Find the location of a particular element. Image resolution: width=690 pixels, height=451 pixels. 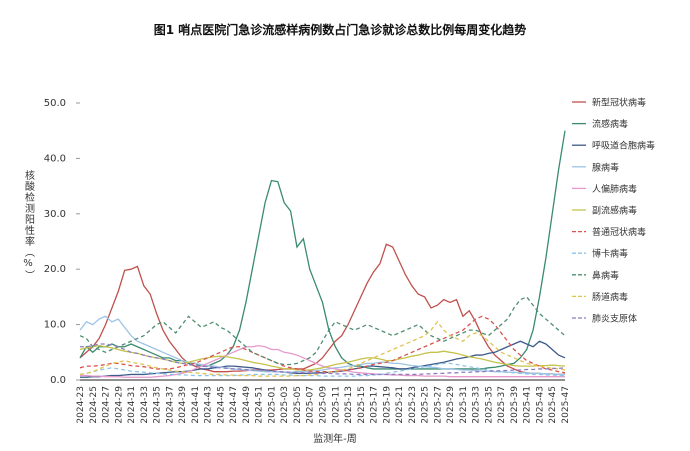

x-tick-label: 2025-25 is located at coordinates (426, 405).